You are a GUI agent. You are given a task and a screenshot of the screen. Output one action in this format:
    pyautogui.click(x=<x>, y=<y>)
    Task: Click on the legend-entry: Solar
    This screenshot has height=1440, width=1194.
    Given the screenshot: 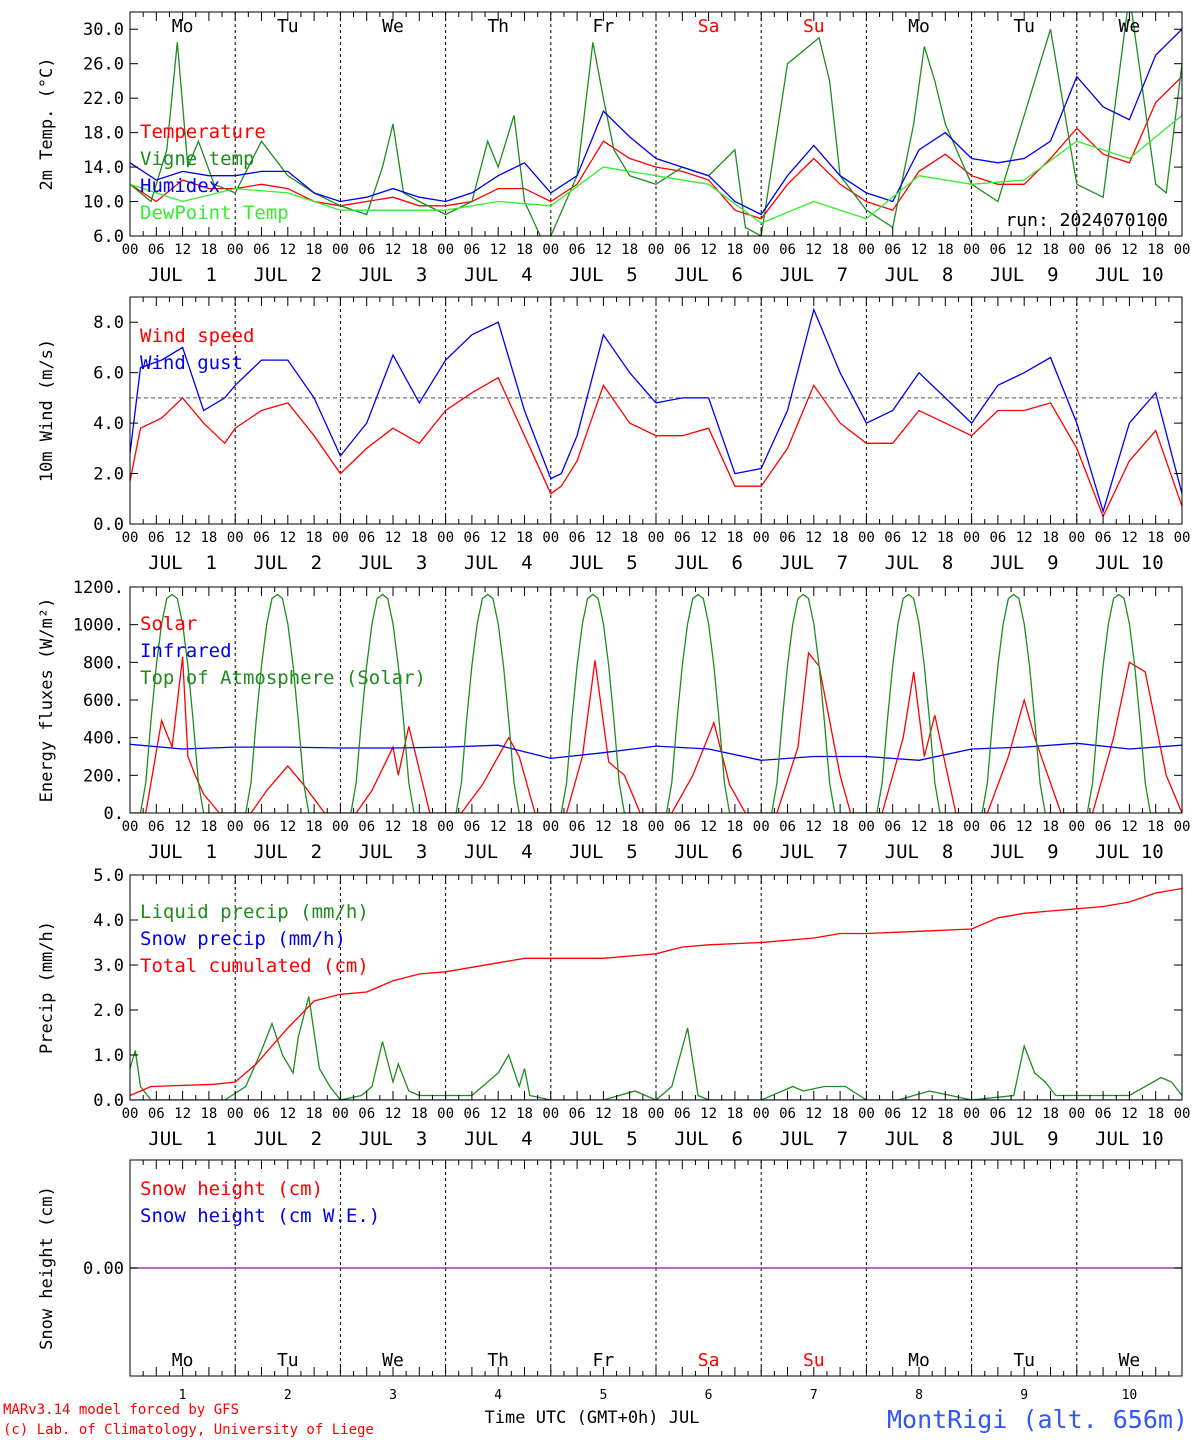 What is the action you would take?
    pyautogui.click(x=168, y=624)
    